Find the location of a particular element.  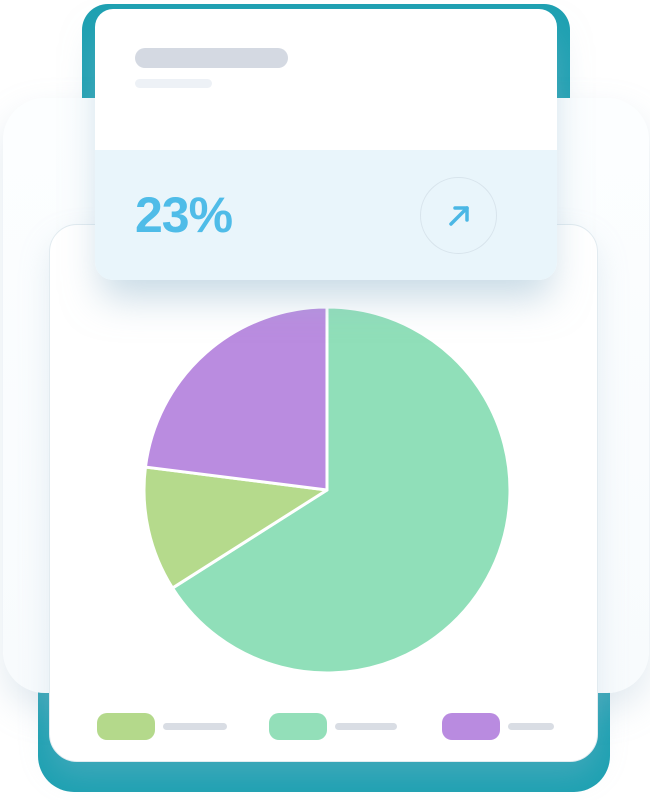

trend-action-button is located at coordinates (458, 215).